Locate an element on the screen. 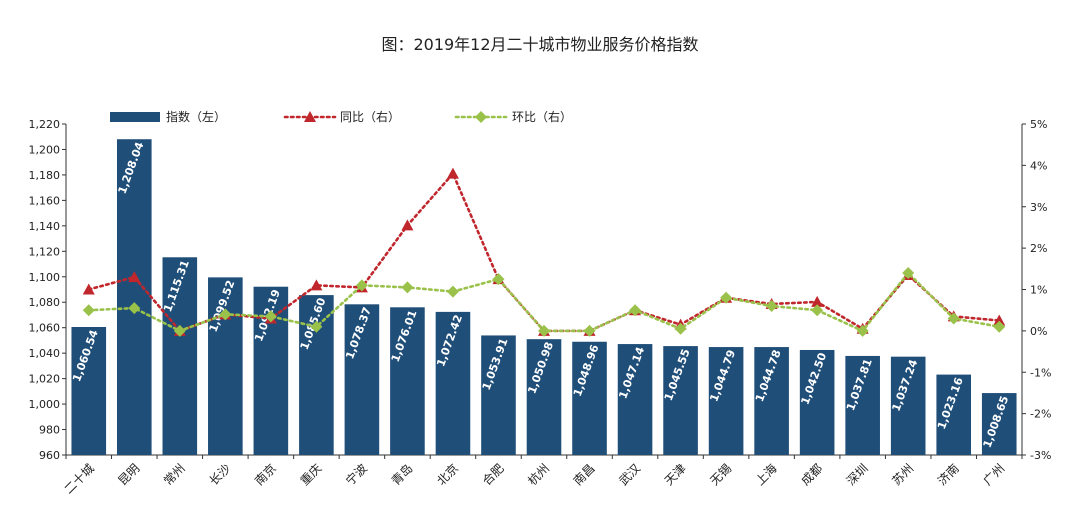  left-tick-label: 1,140 is located at coordinates (45, 226).